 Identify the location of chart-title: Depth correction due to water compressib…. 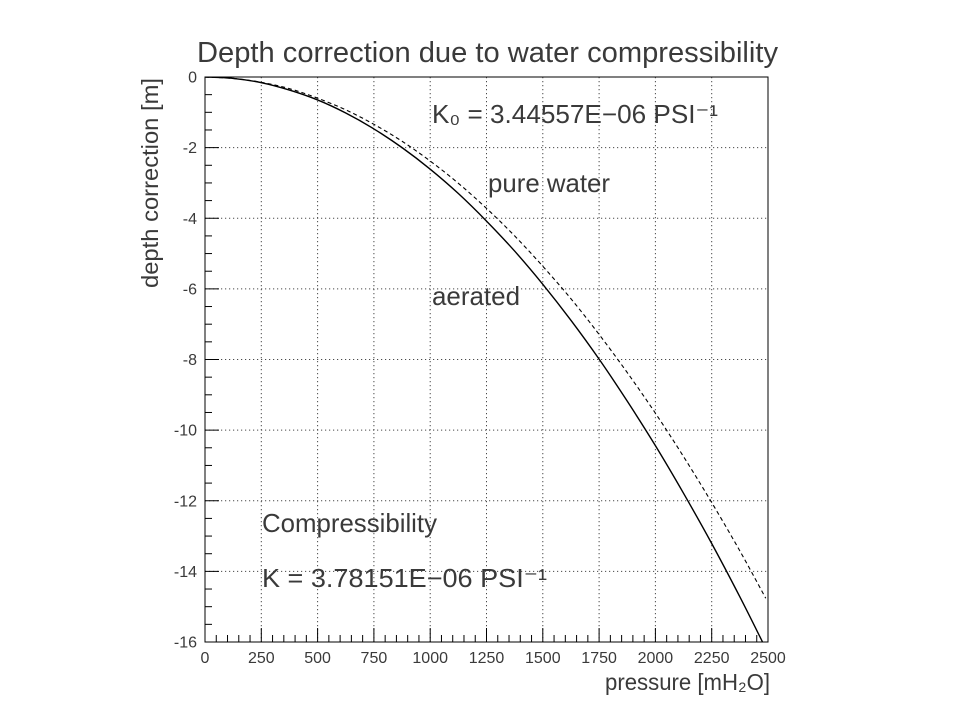
(488, 53).